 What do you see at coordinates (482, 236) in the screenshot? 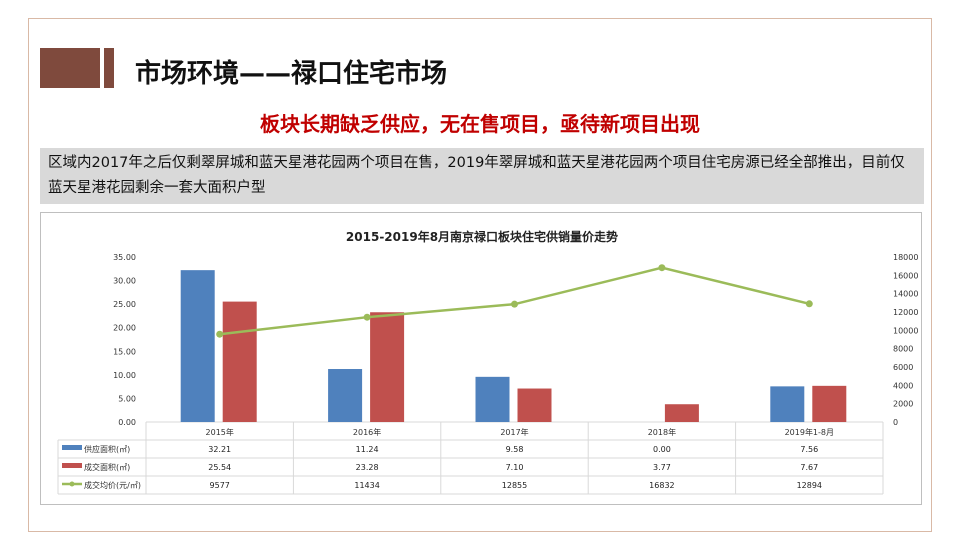
I see `chart-title: 2015-2019年8月南京禄口板块住宅供销量价走势` at bounding box center [482, 236].